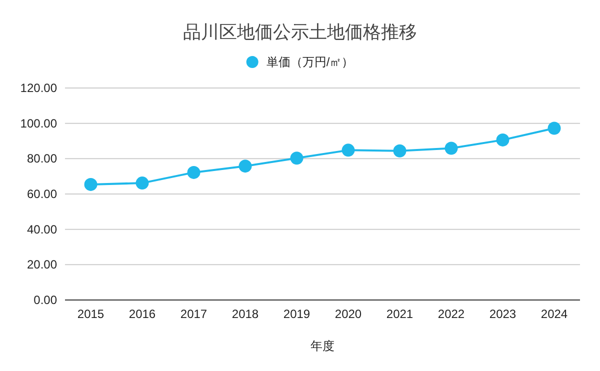 The image size is (600, 371). I want to click on x-tick-label: 2017, so click(194, 314).